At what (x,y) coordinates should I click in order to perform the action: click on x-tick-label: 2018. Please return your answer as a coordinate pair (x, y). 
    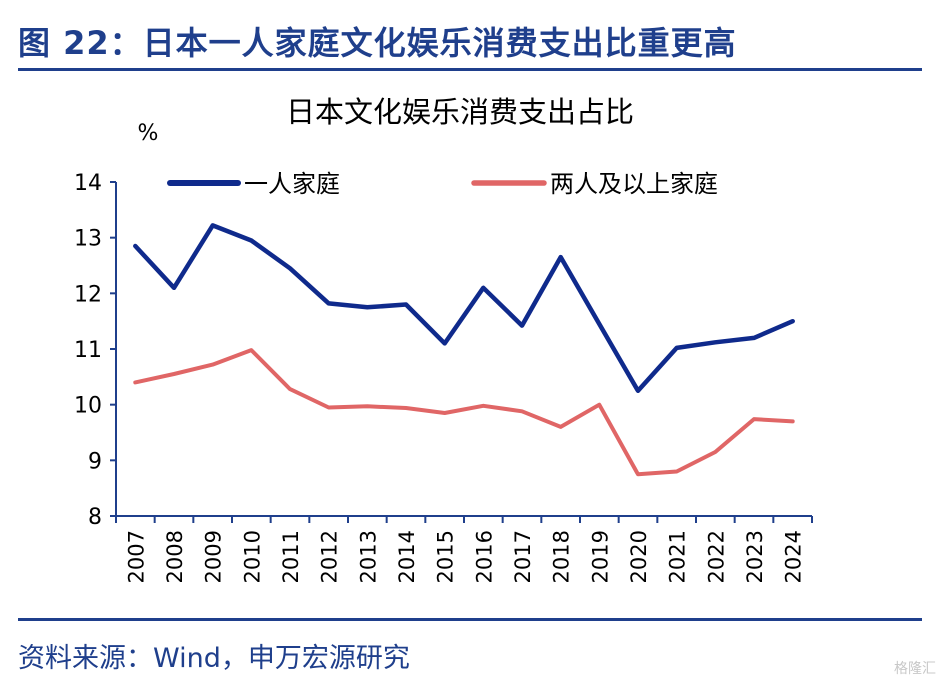
    Looking at the image, I should click on (562, 556).